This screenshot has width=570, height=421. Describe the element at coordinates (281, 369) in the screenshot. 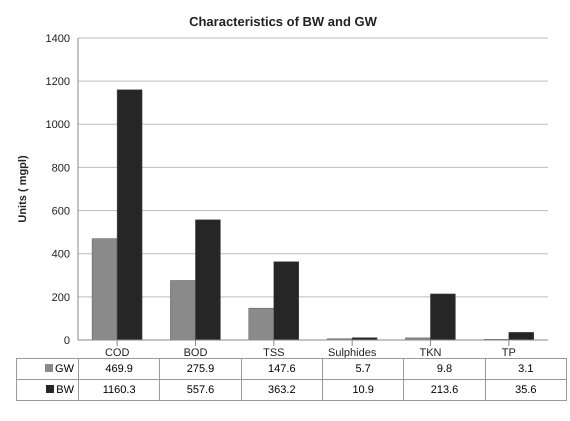

I see `data-label: 147.6` at that location.